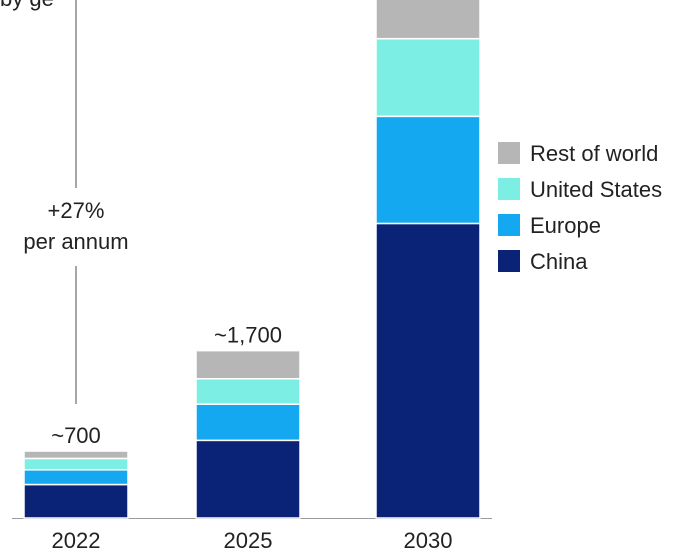 This screenshot has height=550, width=680. Describe the element at coordinates (166, 385) in the screenshot. I see `total-labels: ~700~1,700~4,700` at that location.